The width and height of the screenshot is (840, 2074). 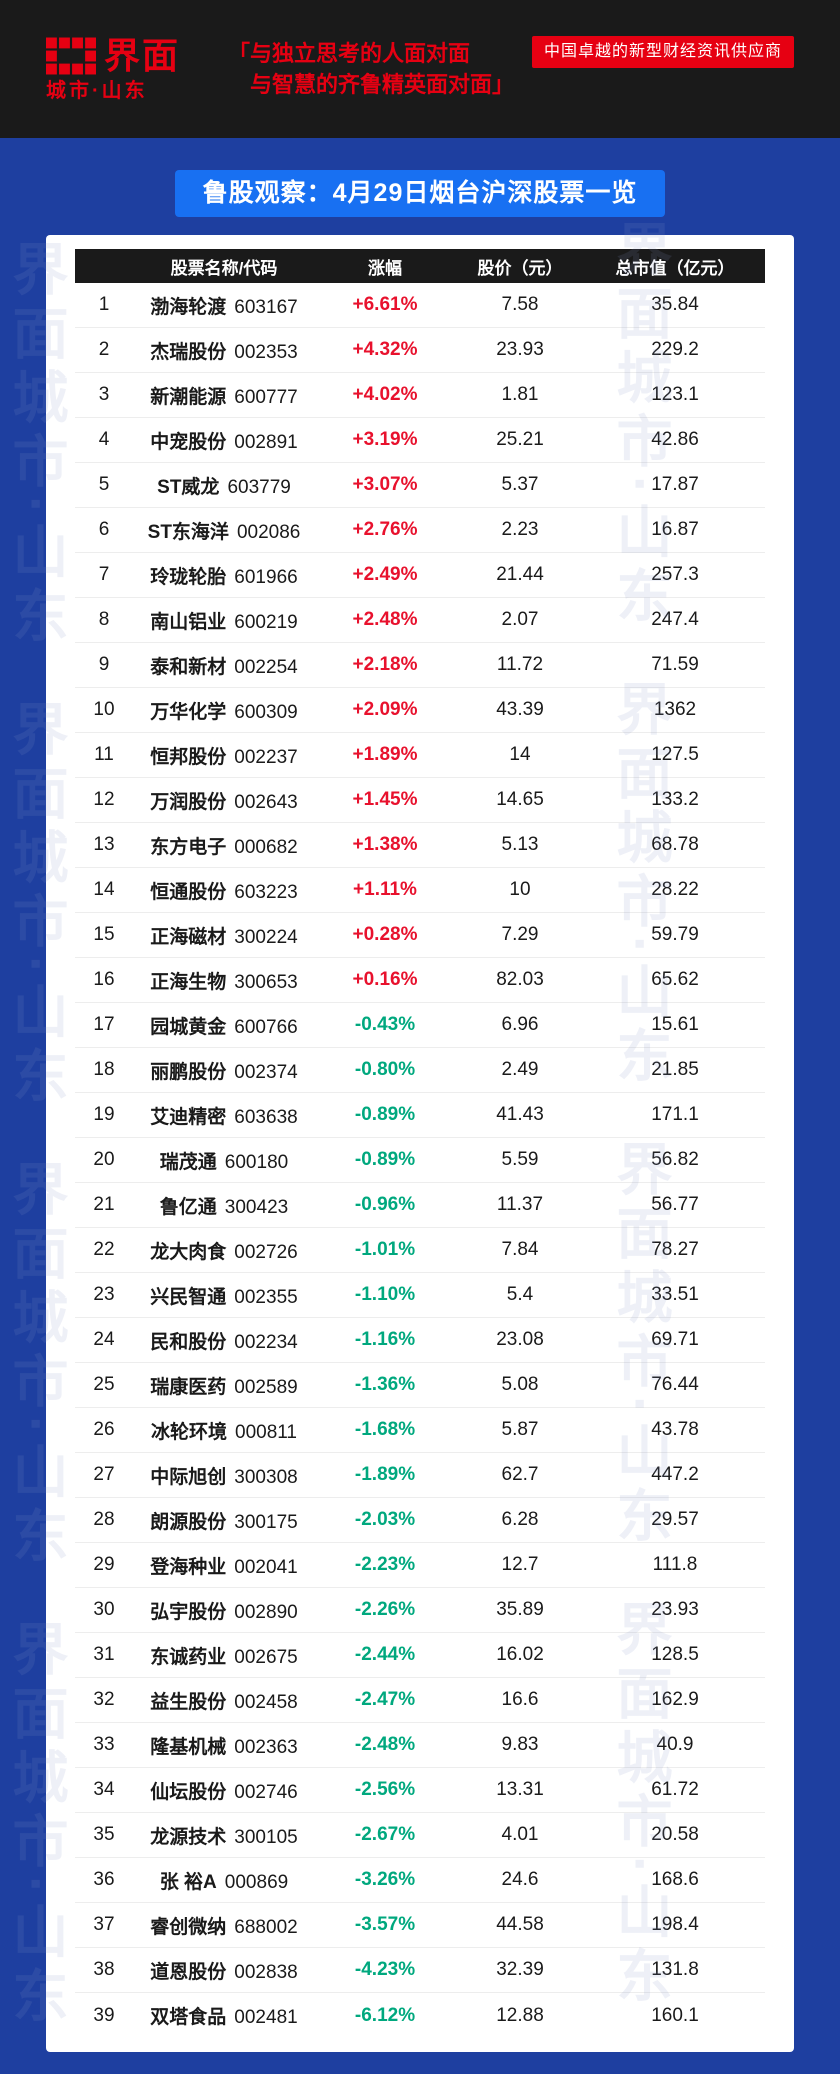 I want to click on stock-price: 2.07, so click(x=520, y=619).